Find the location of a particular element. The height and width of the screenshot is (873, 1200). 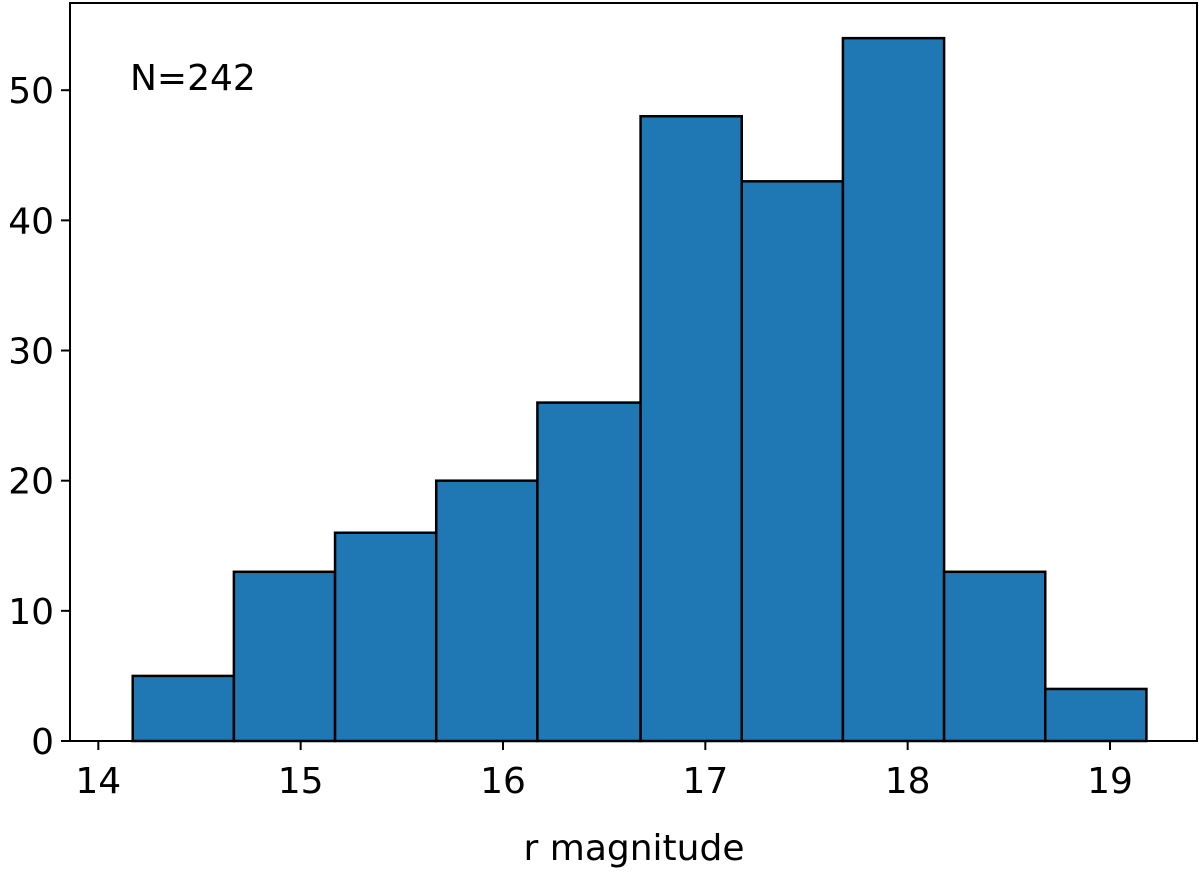

x-tick-label: 16 is located at coordinates (503, 781).